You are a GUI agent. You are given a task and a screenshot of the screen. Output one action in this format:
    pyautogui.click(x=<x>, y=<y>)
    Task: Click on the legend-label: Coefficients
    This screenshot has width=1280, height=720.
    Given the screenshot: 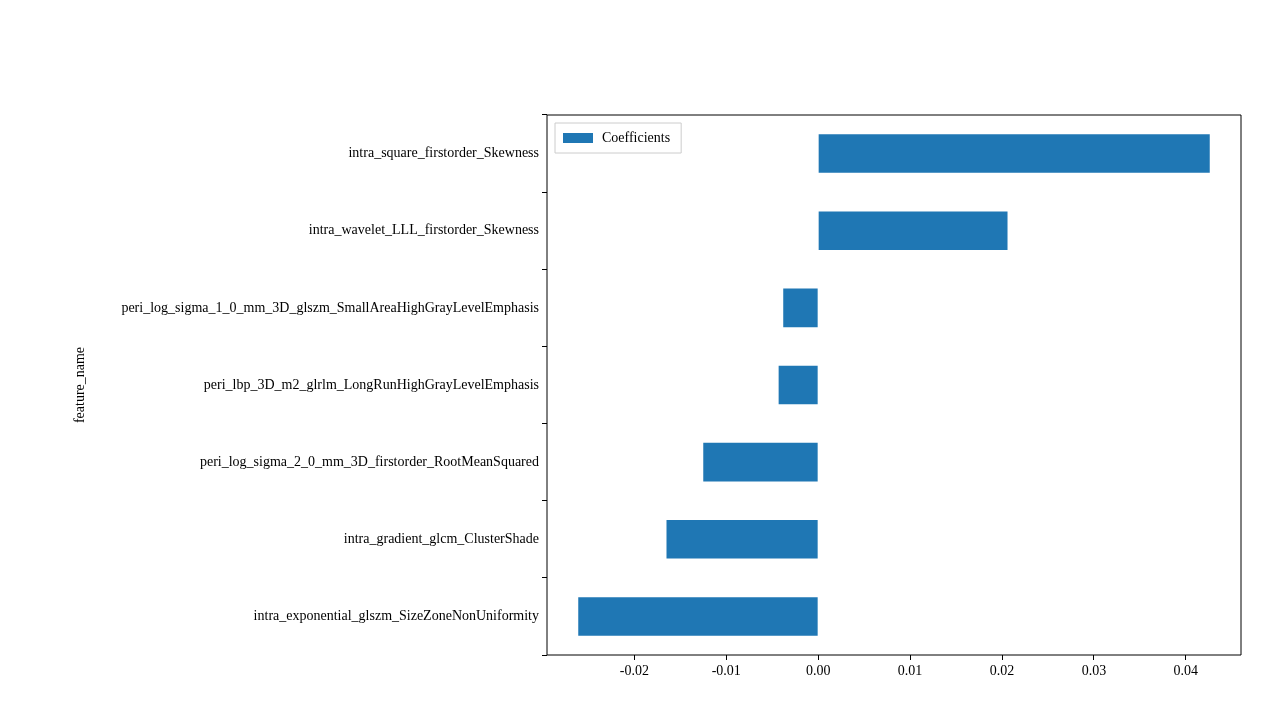 What is the action you would take?
    pyautogui.click(x=636, y=137)
    